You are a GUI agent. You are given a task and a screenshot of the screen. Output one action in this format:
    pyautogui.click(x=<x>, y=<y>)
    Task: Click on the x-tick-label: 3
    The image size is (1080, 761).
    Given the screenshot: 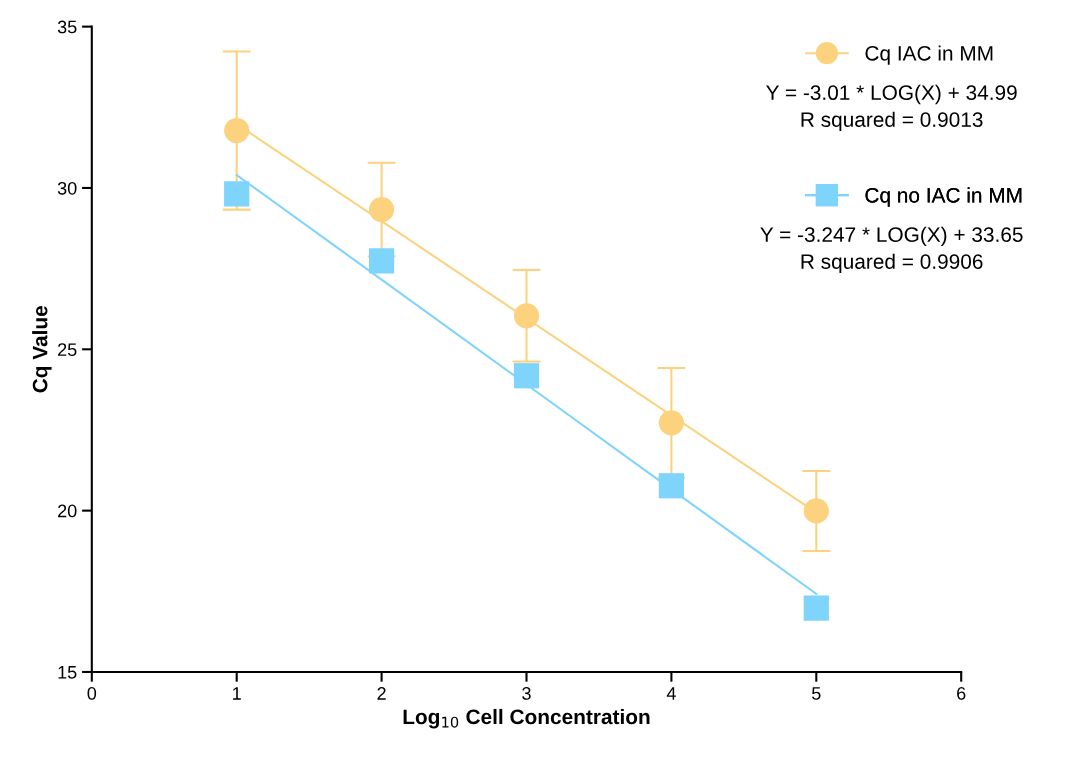 What is the action you would take?
    pyautogui.click(x=526, y=693)
    